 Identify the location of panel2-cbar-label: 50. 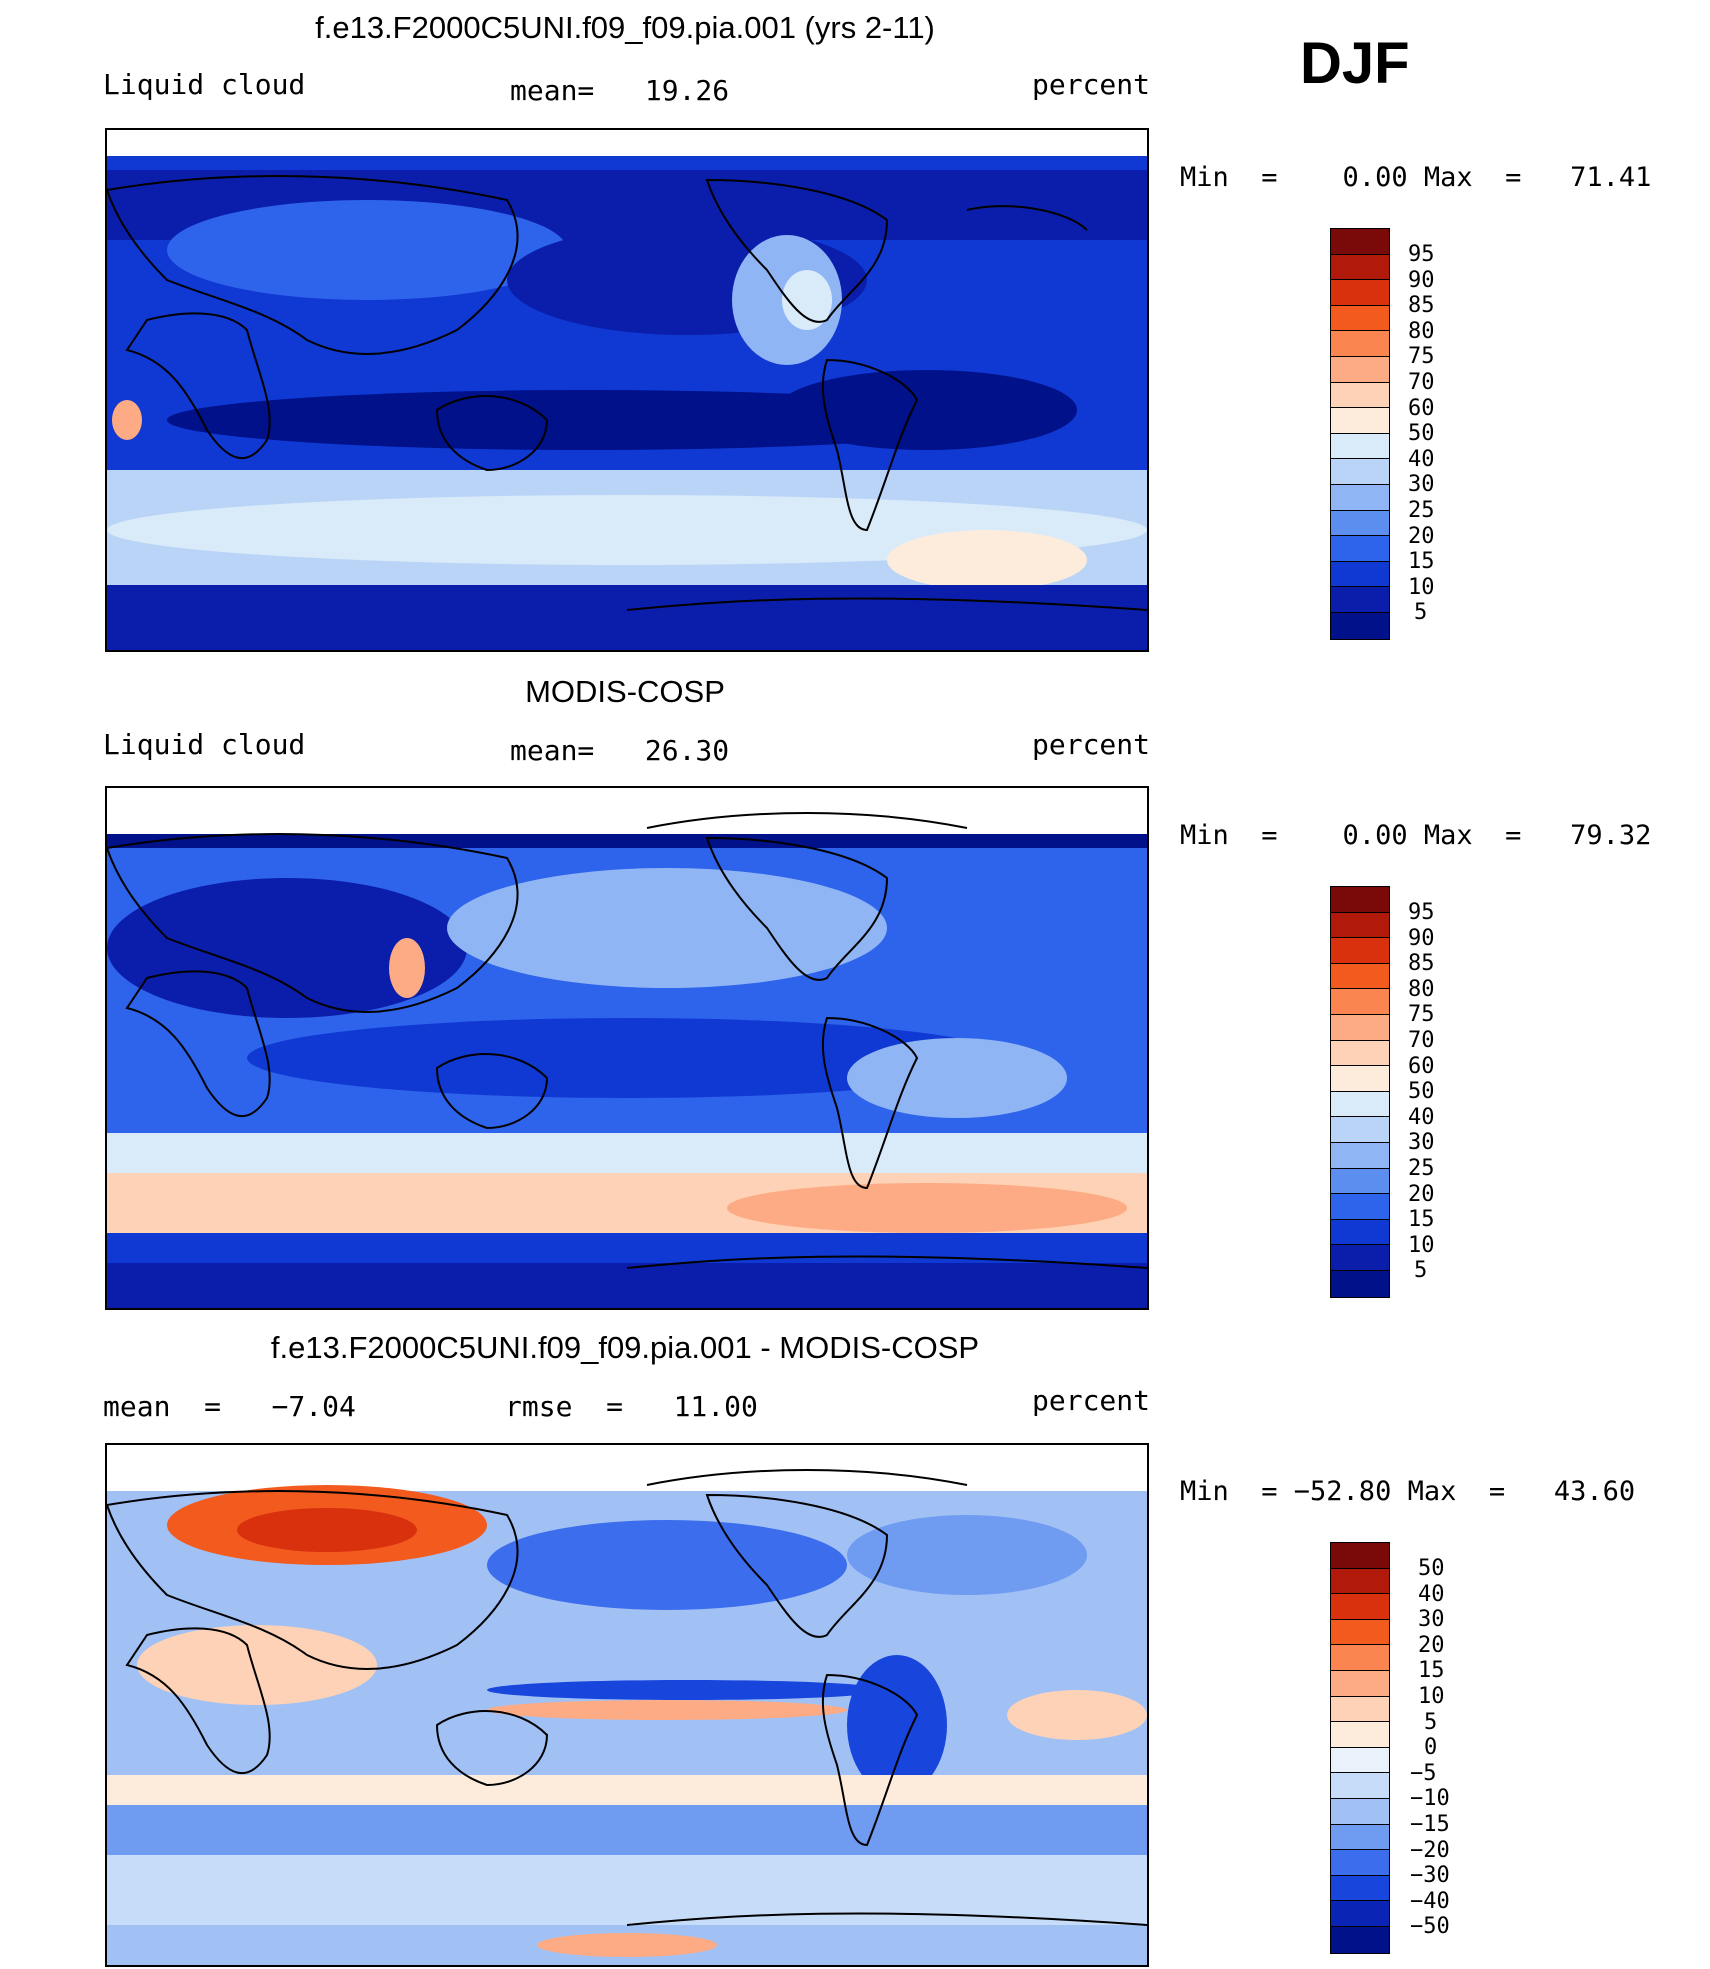
(1421, 1091).